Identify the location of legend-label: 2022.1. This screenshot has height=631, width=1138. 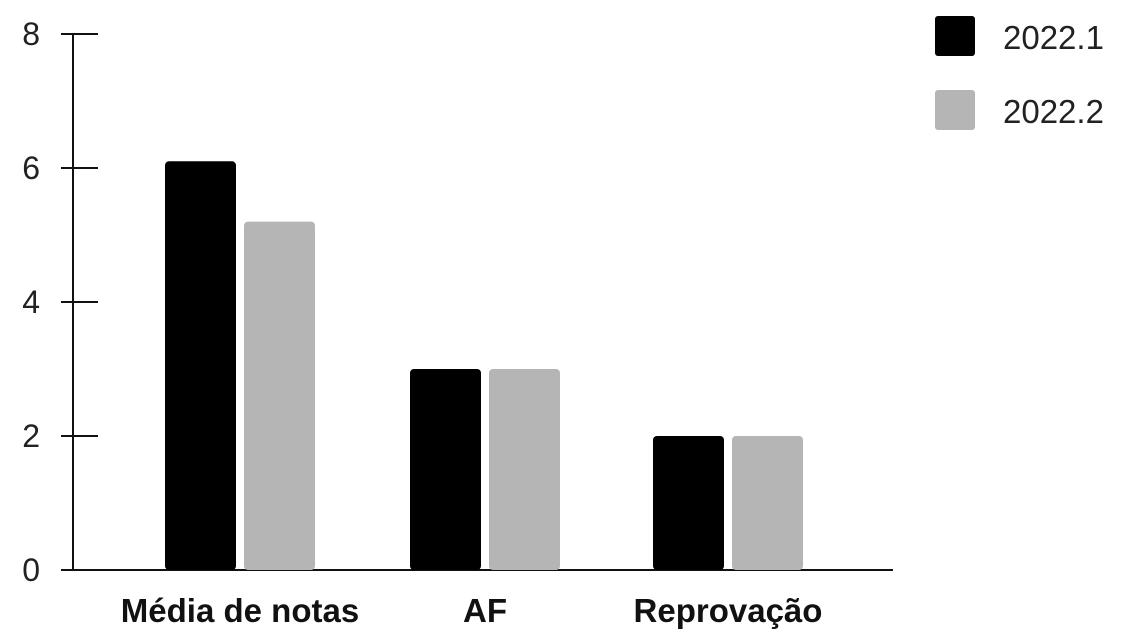
(1053, 37).